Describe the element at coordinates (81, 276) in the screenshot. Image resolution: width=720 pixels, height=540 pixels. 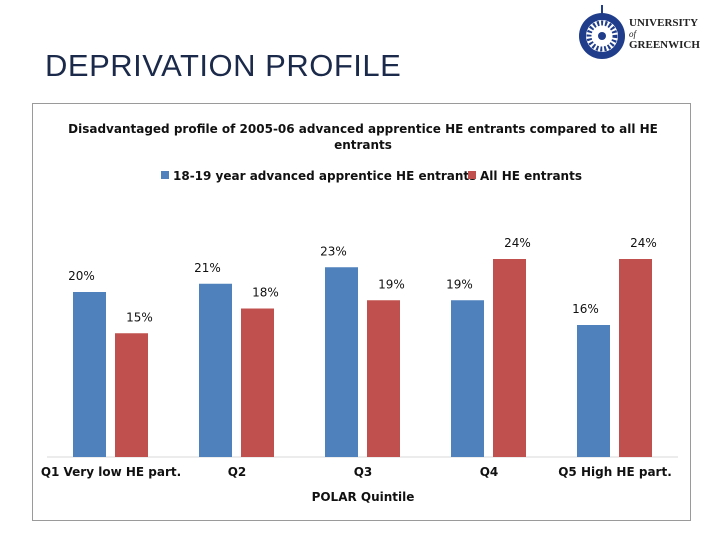
I see `data-label-apprentice-1: 20%` at that location.